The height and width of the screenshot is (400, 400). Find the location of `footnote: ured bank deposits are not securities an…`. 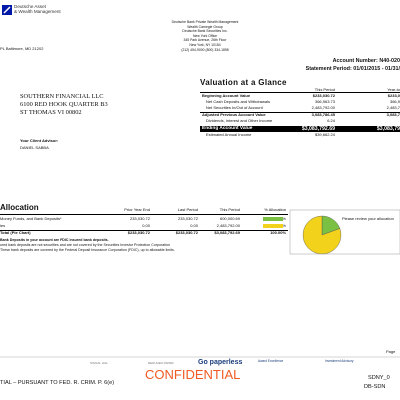

footnote: ured bank deposits are not securities an… is located at coordinates (85, 245).